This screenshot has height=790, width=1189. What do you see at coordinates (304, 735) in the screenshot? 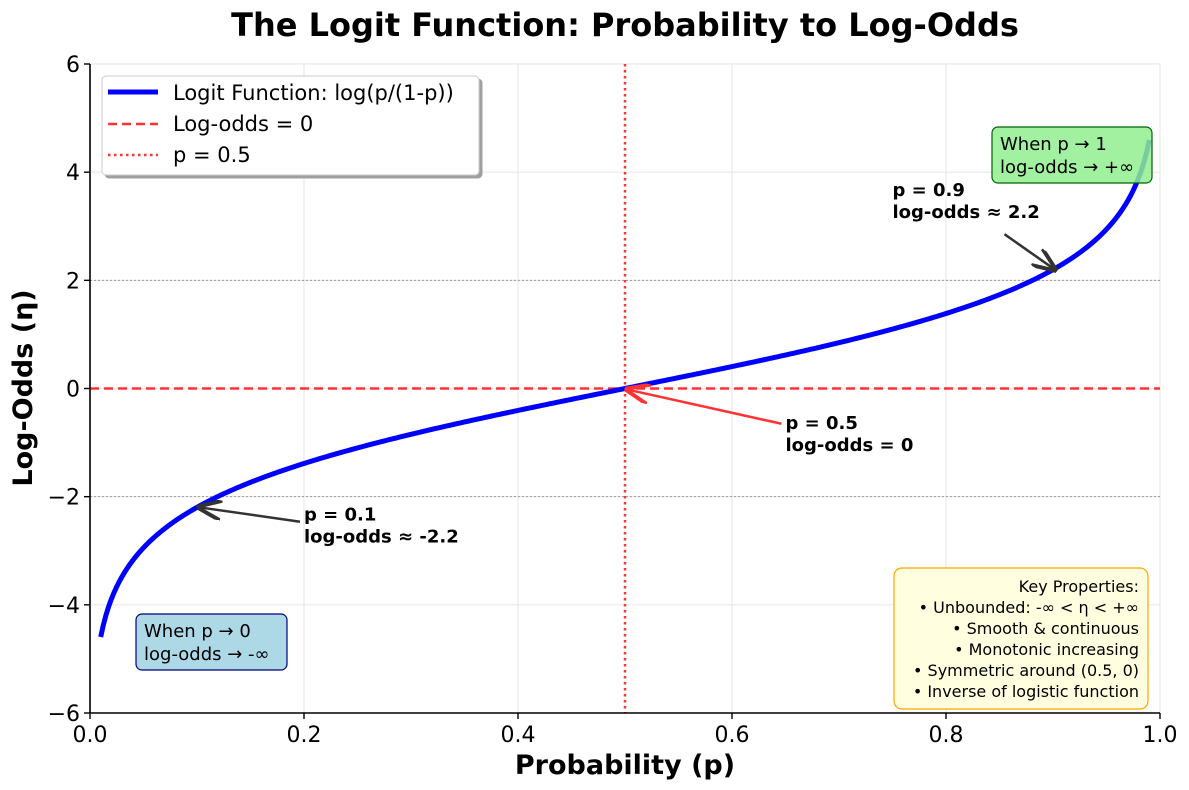
I see `x-tick-label: 0.2` at bounding box center [304, 735].